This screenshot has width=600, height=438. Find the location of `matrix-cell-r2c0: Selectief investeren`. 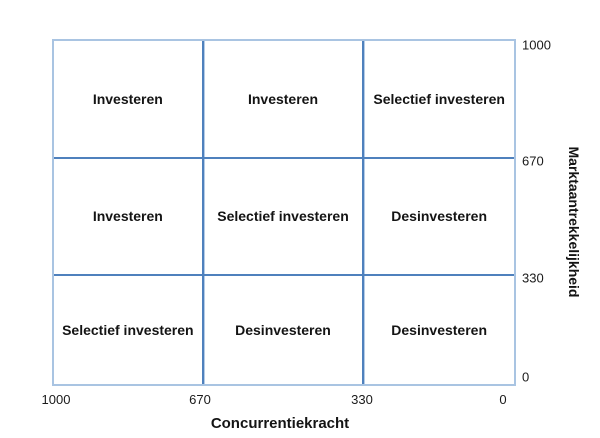

matrix-cell-r2c0: Selectief investeren is located at coordinates (129, 330).